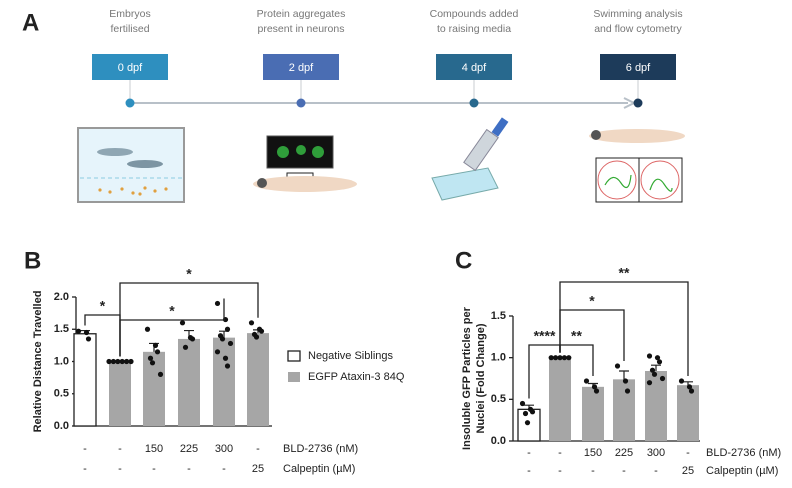 Image resolution: width=792 pixels, height=488 pixels. What do you see at coordinates (301, 29) in the screenshot?
I see `step-caption: present in neurons` at bounding box center [301, 29].